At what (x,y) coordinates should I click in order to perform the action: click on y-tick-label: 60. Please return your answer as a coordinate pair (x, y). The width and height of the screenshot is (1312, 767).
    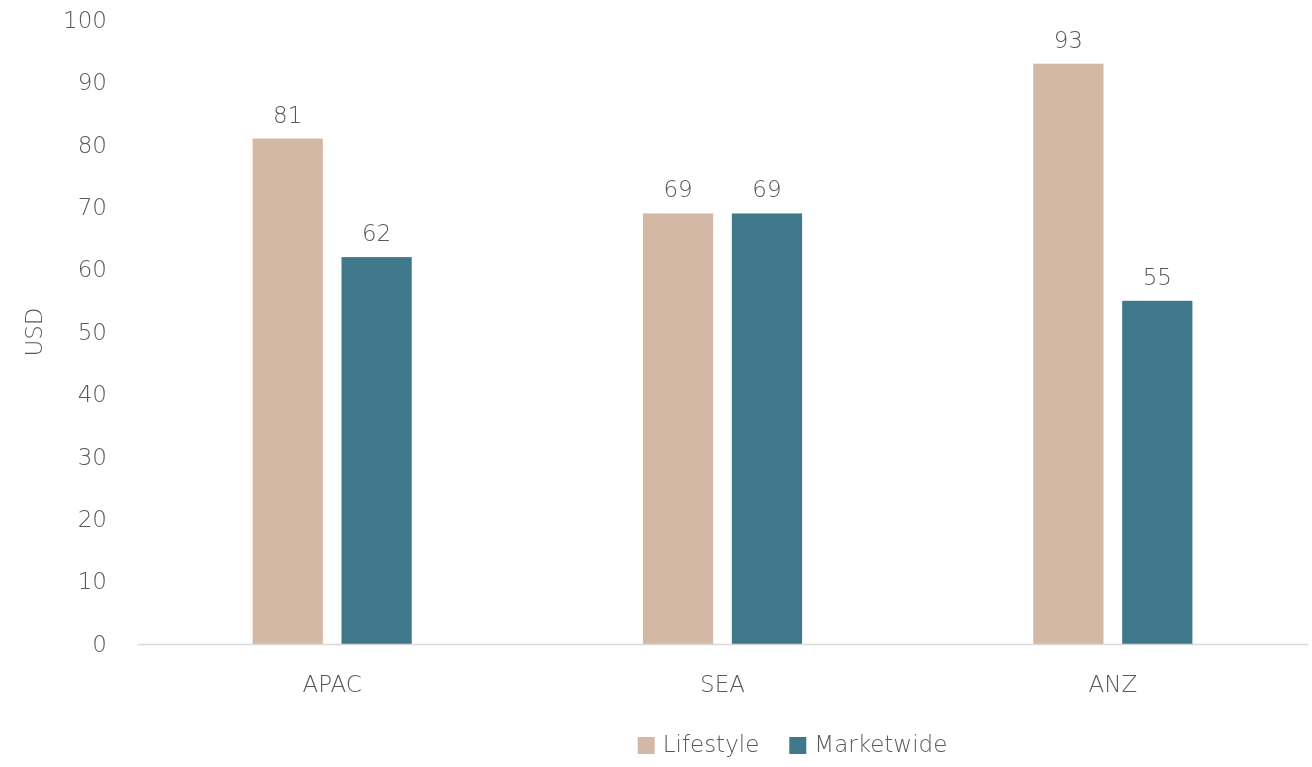
    Looking at the image, I should click on (92, 269).